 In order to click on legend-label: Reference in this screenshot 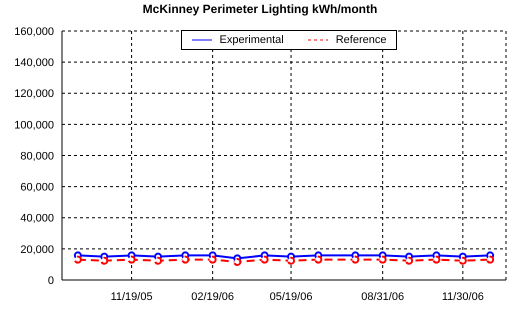, I will do `click(360, 40)`.